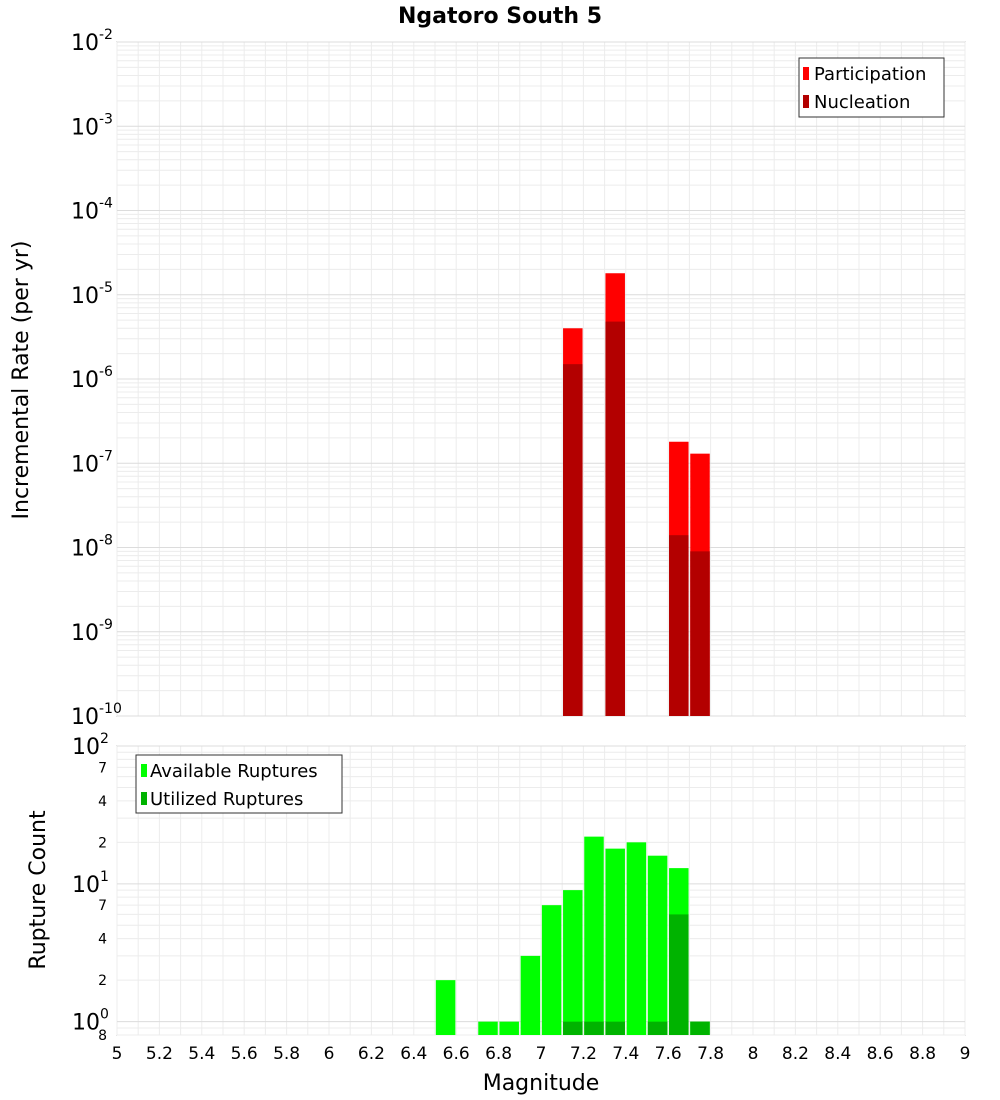 This screenshot has height=1100, width=1000. What do you see at coordinates (90, 883) in the screenshot?
I see `bottom-y-major-label: 101` at bounding box center [90, 883].